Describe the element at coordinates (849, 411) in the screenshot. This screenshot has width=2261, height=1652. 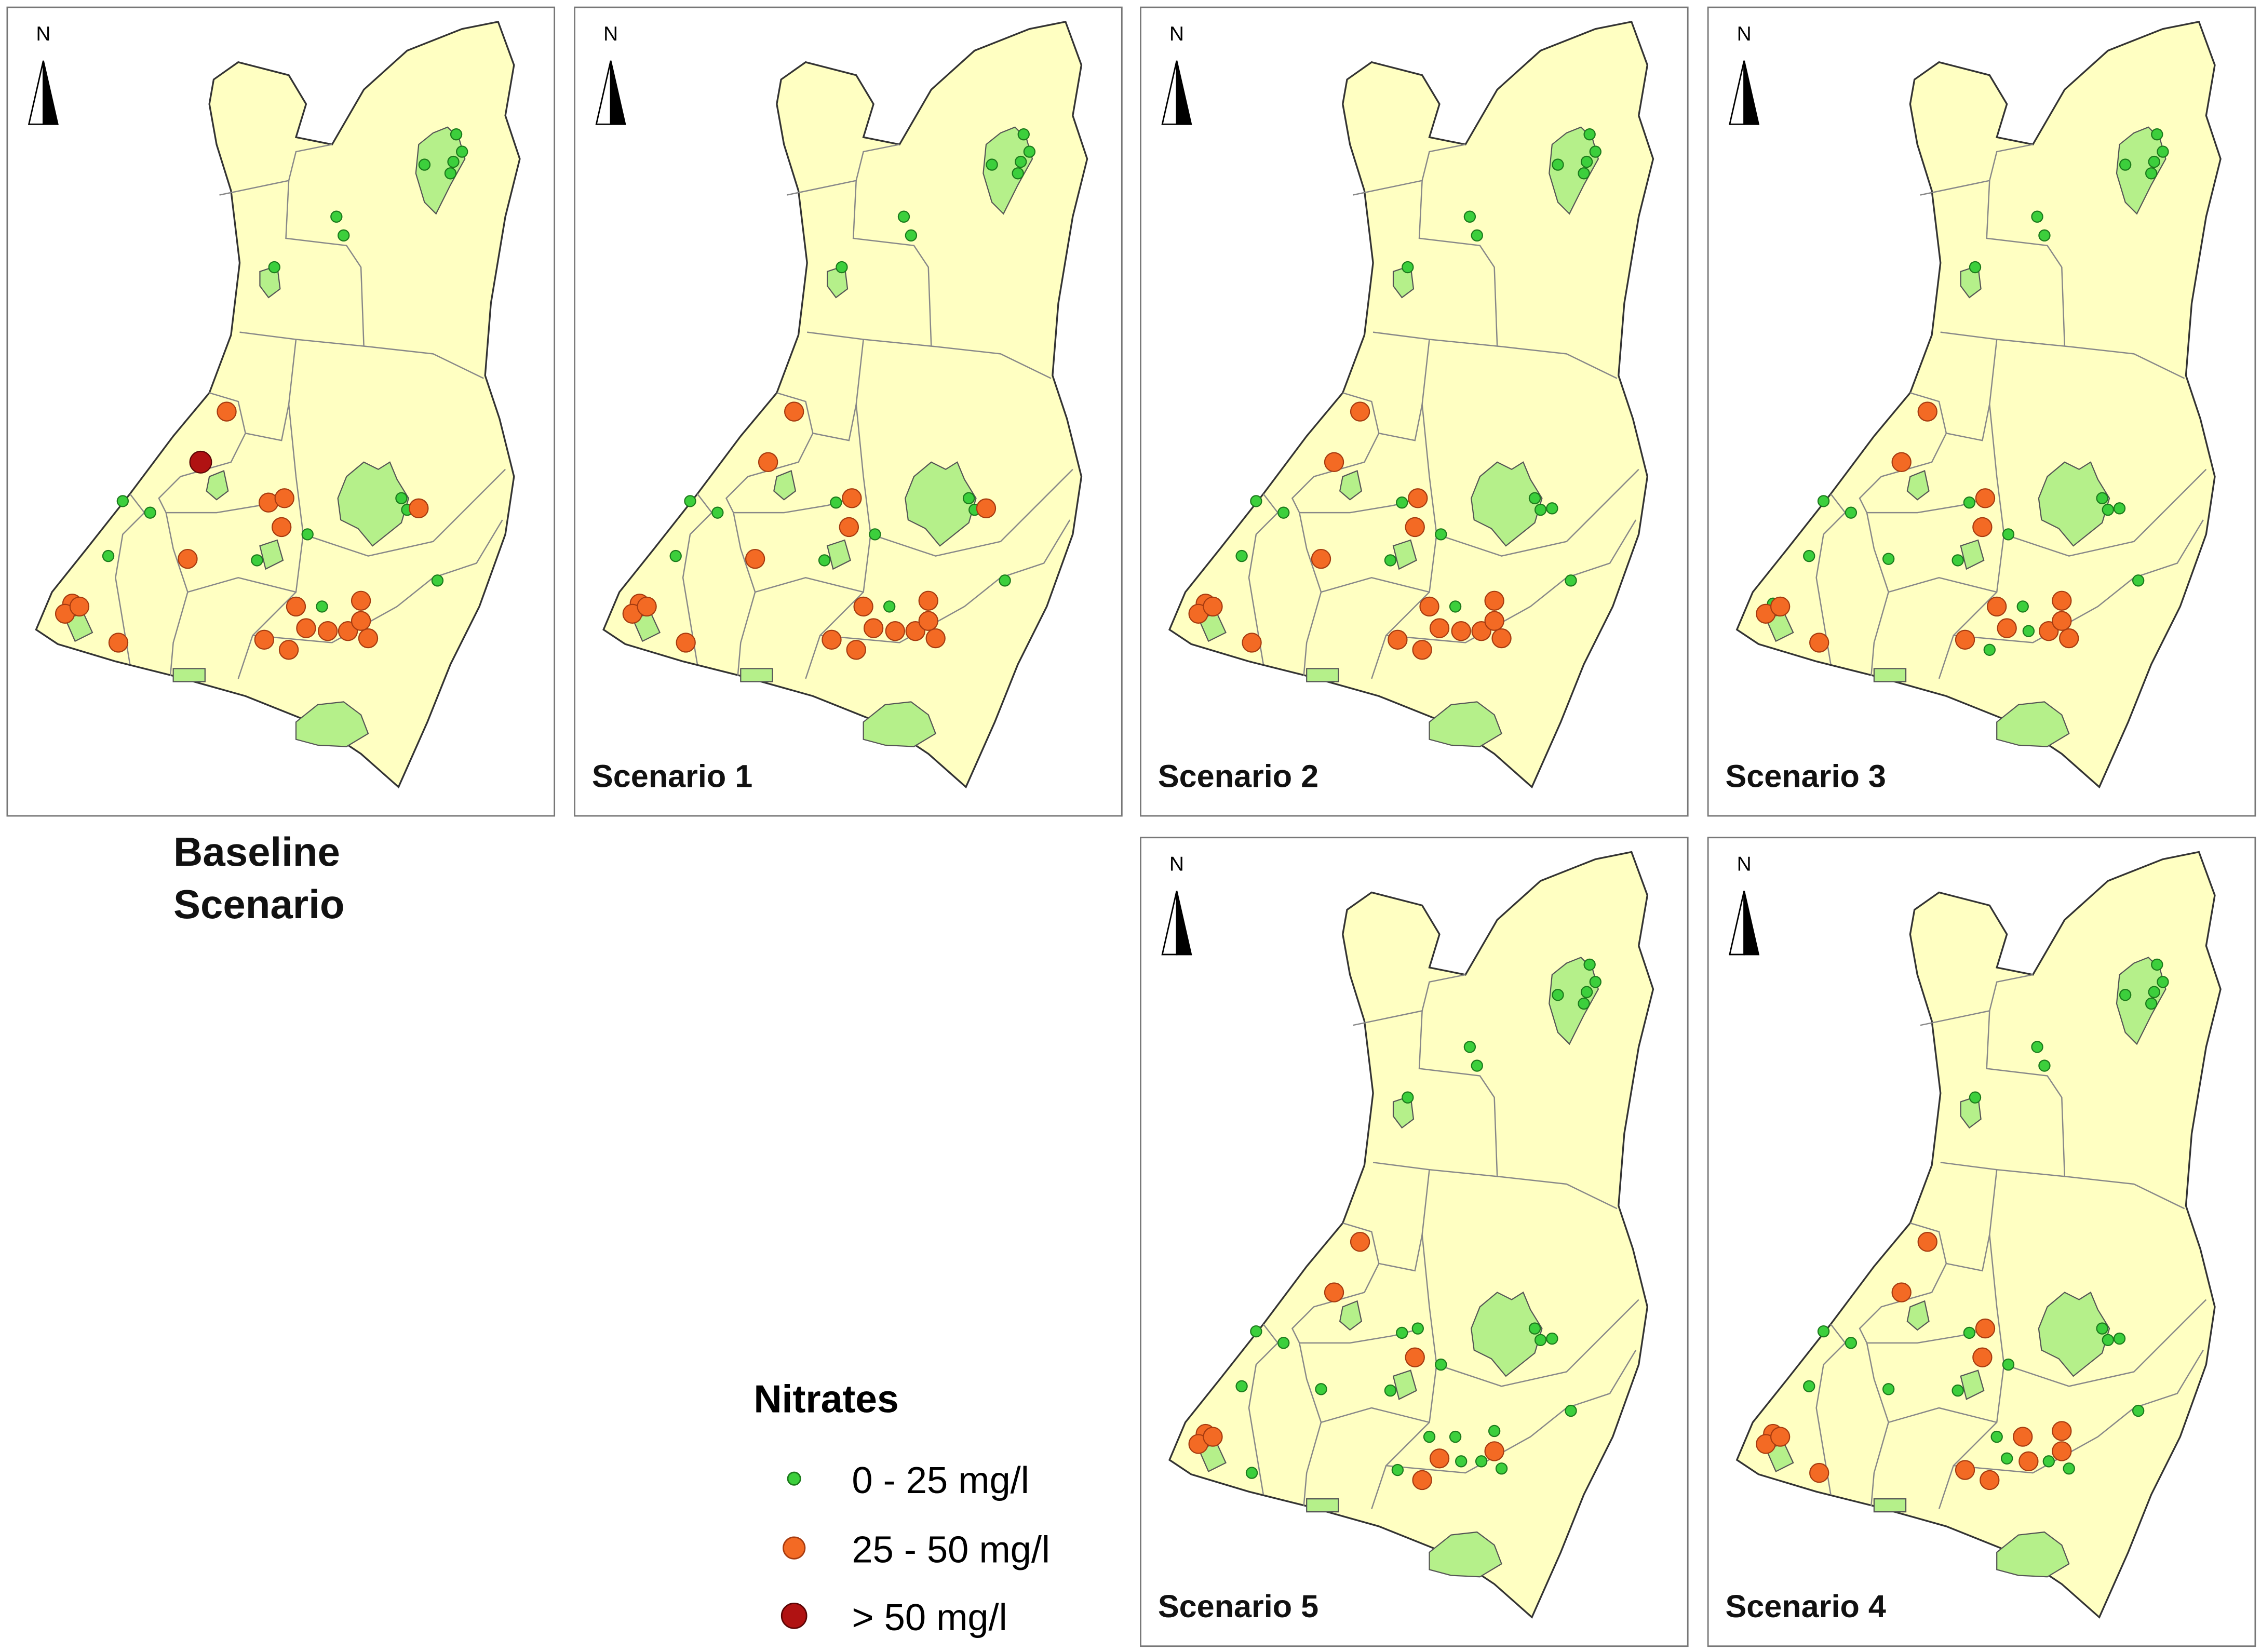
I see `map-panel: N Scenario 1` at that location.